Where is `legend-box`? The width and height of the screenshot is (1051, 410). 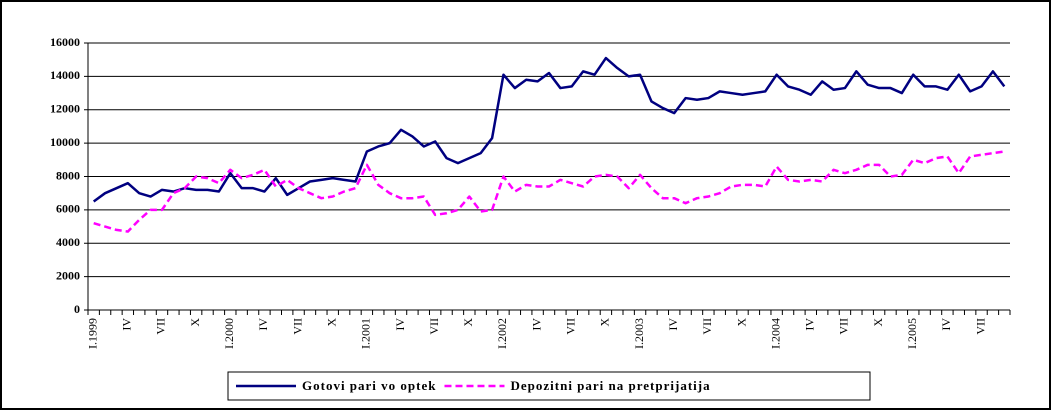
legend-box is located at coordinates (549, 386).